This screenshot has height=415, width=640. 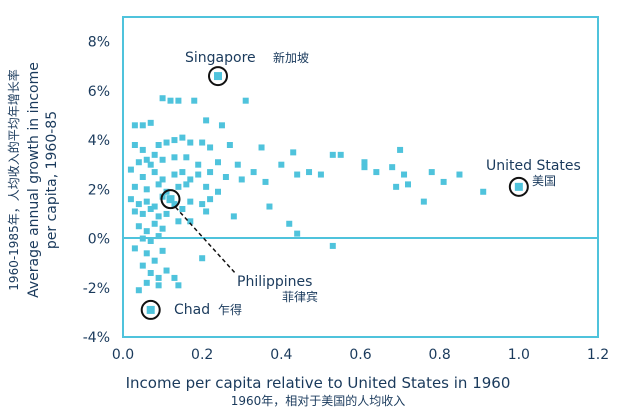 I want to click on y-tick-label: 0%, so click(x=99, y=240).